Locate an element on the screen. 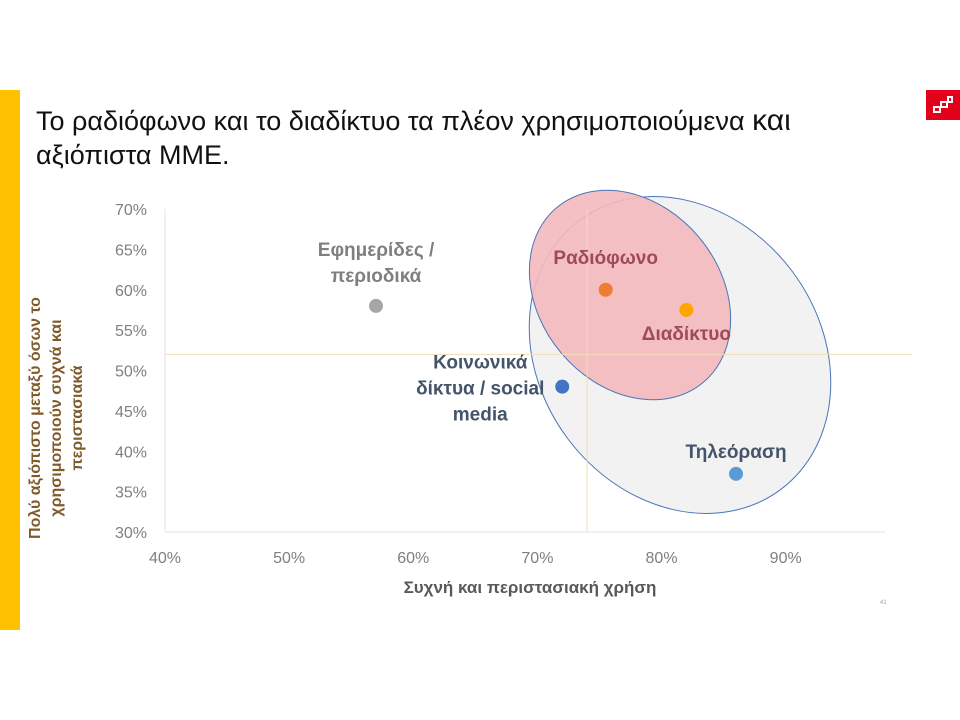 This screenshot has height=720, width=960. title-line-2: αξιόπιστα ΜΜΕ. is located at coordinates (133, 155).